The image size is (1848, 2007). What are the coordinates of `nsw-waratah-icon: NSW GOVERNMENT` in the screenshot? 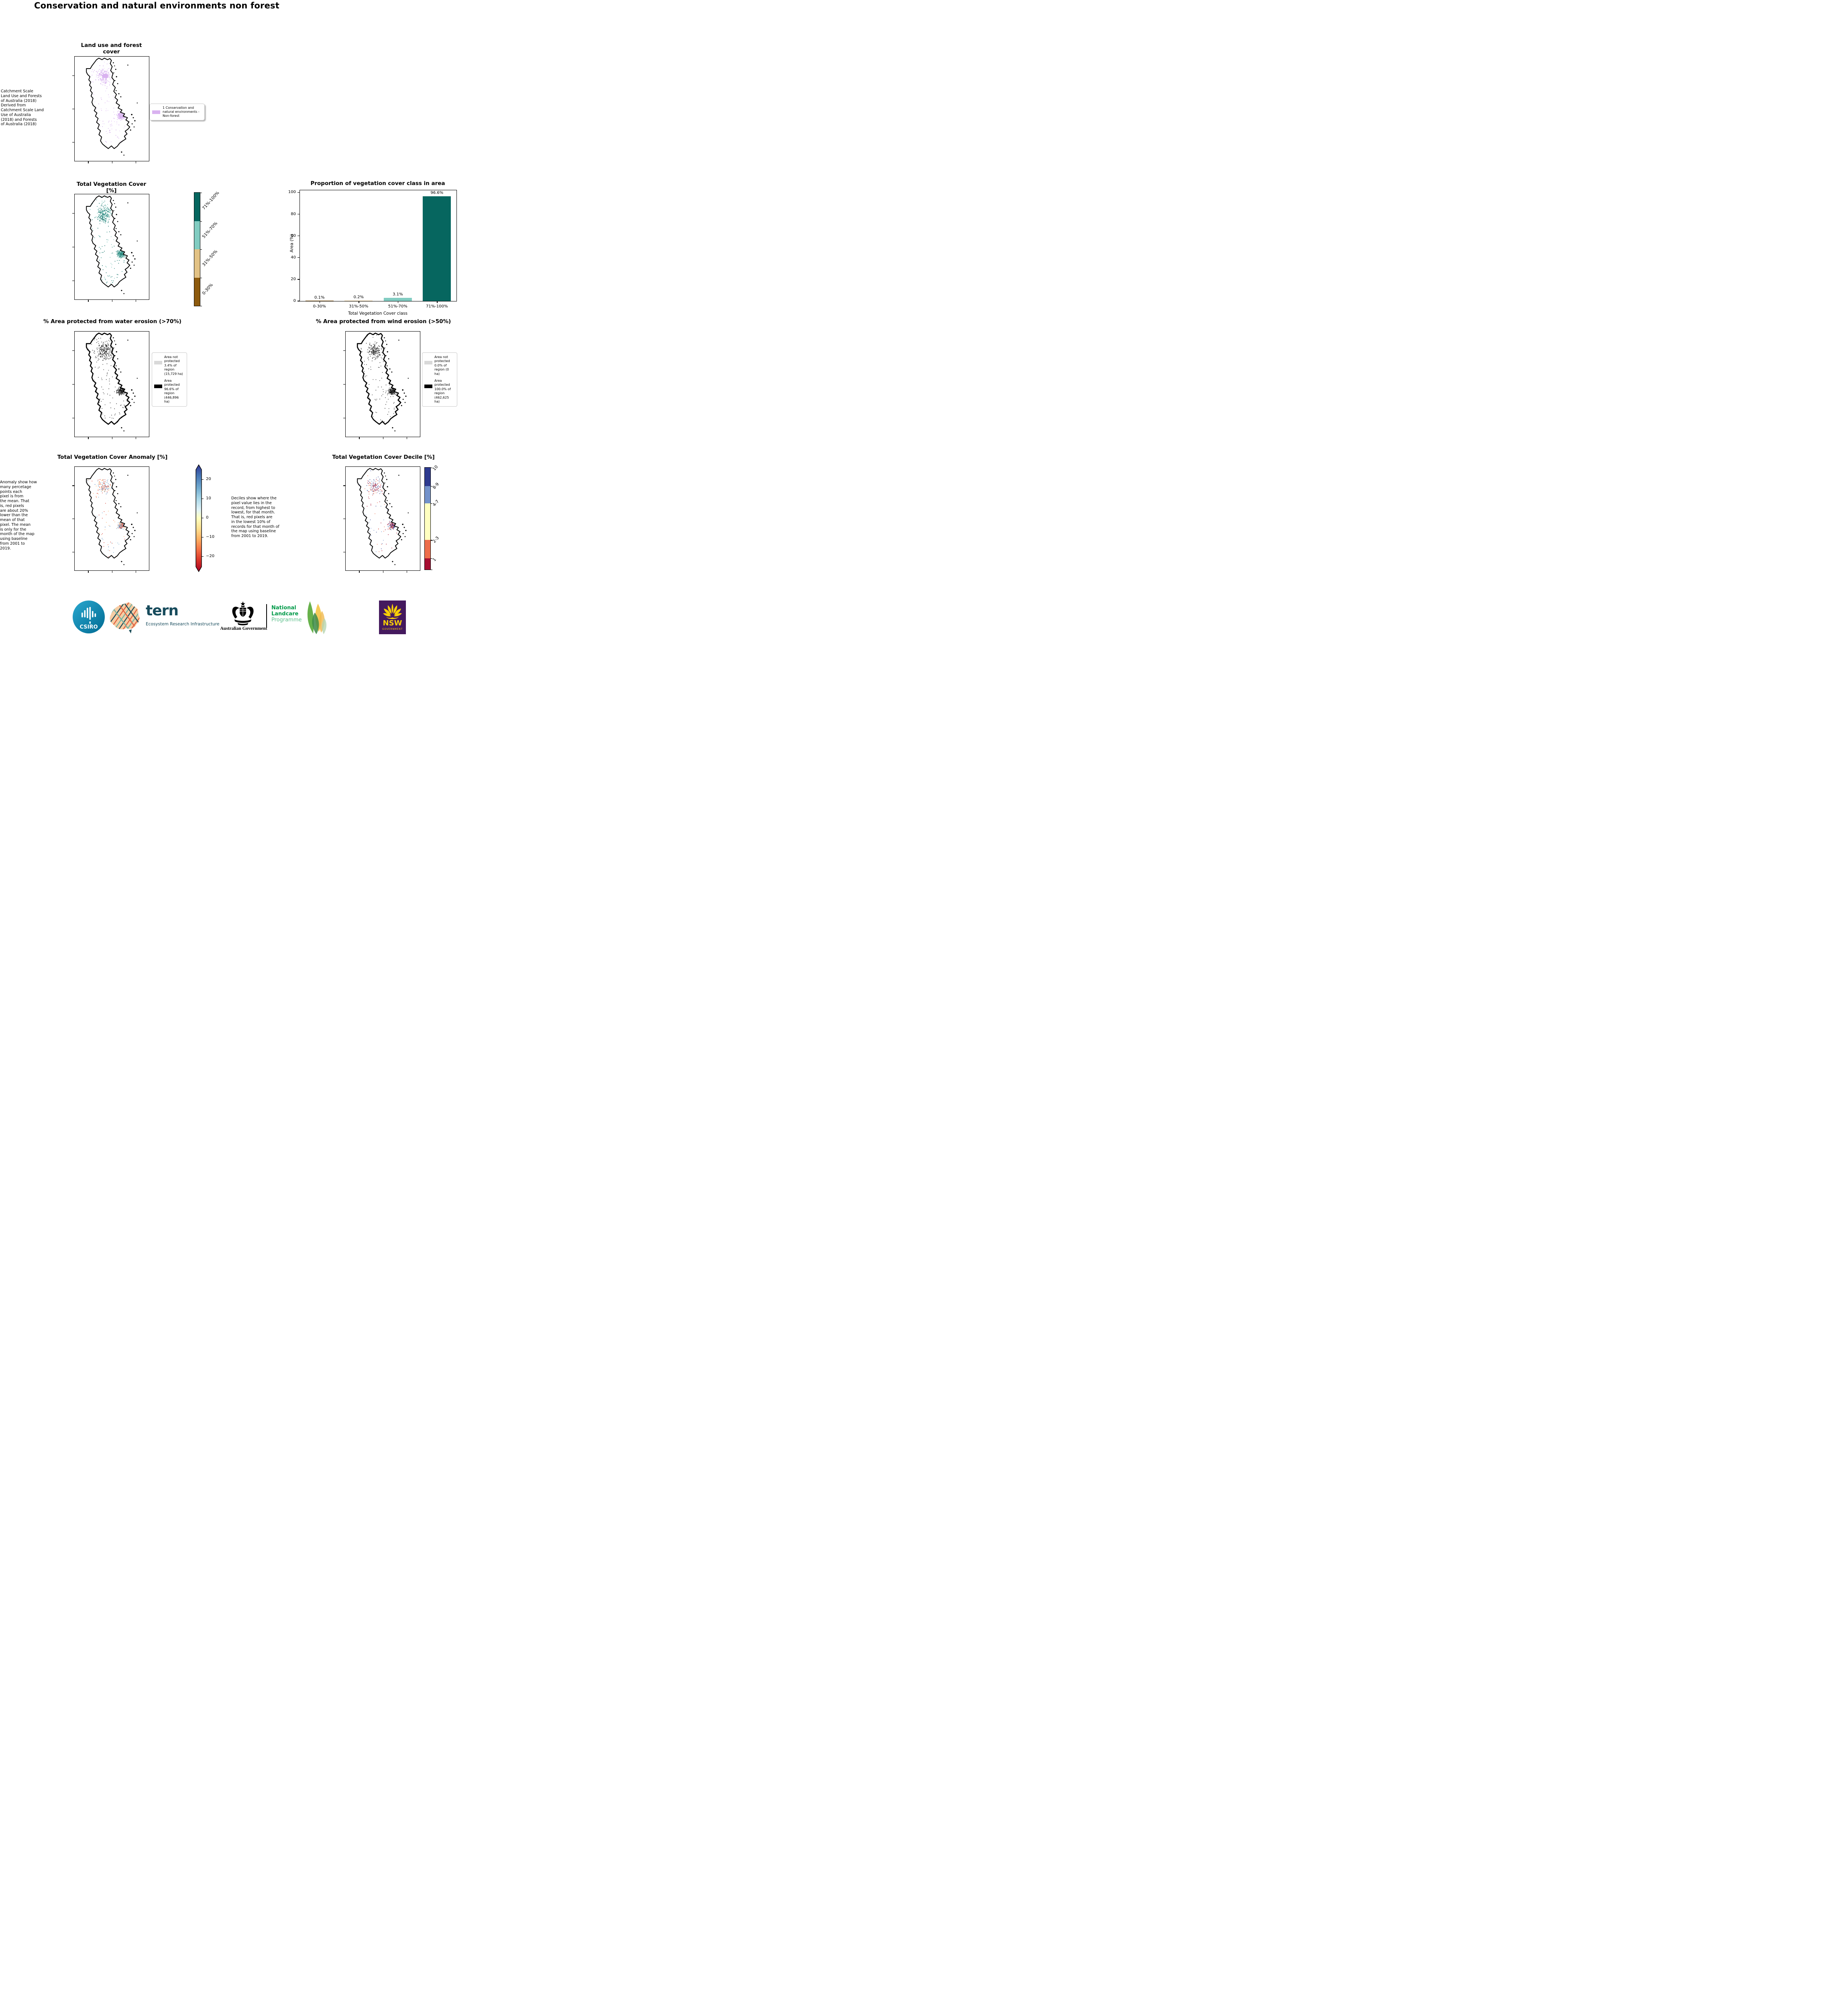 It's located at (392, 617).